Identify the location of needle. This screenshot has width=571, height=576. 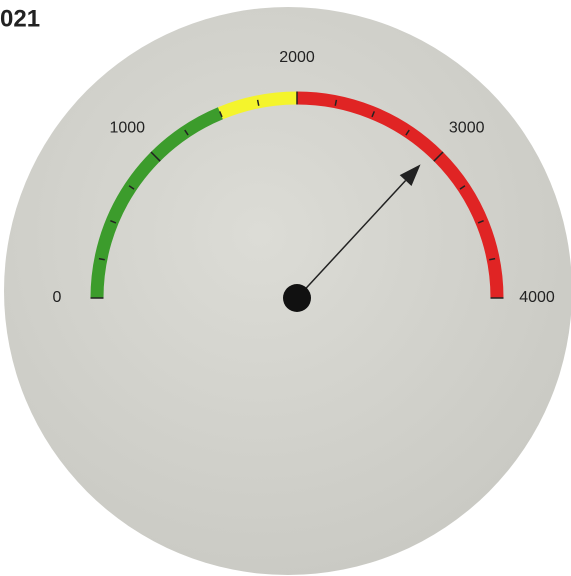
(351, 239).